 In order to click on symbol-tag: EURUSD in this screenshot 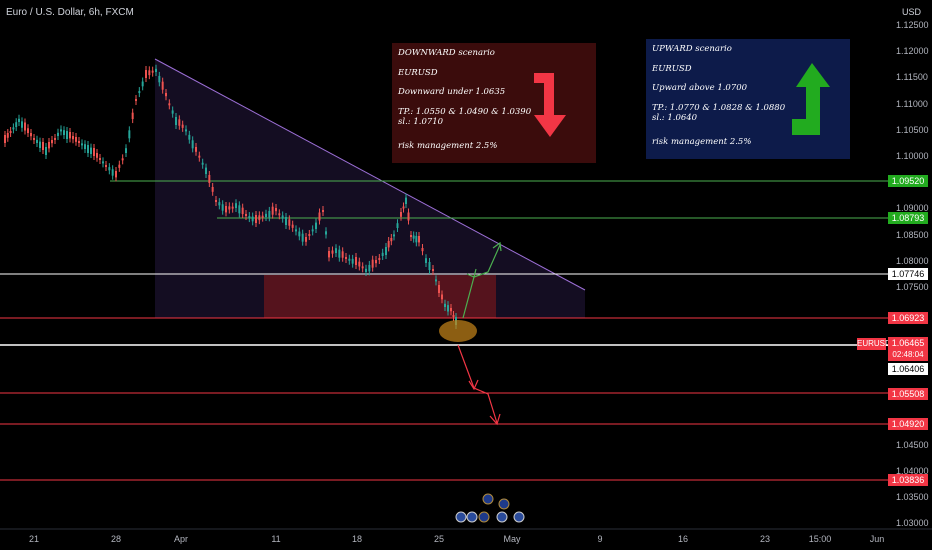, I will do `click(871, 344)`.